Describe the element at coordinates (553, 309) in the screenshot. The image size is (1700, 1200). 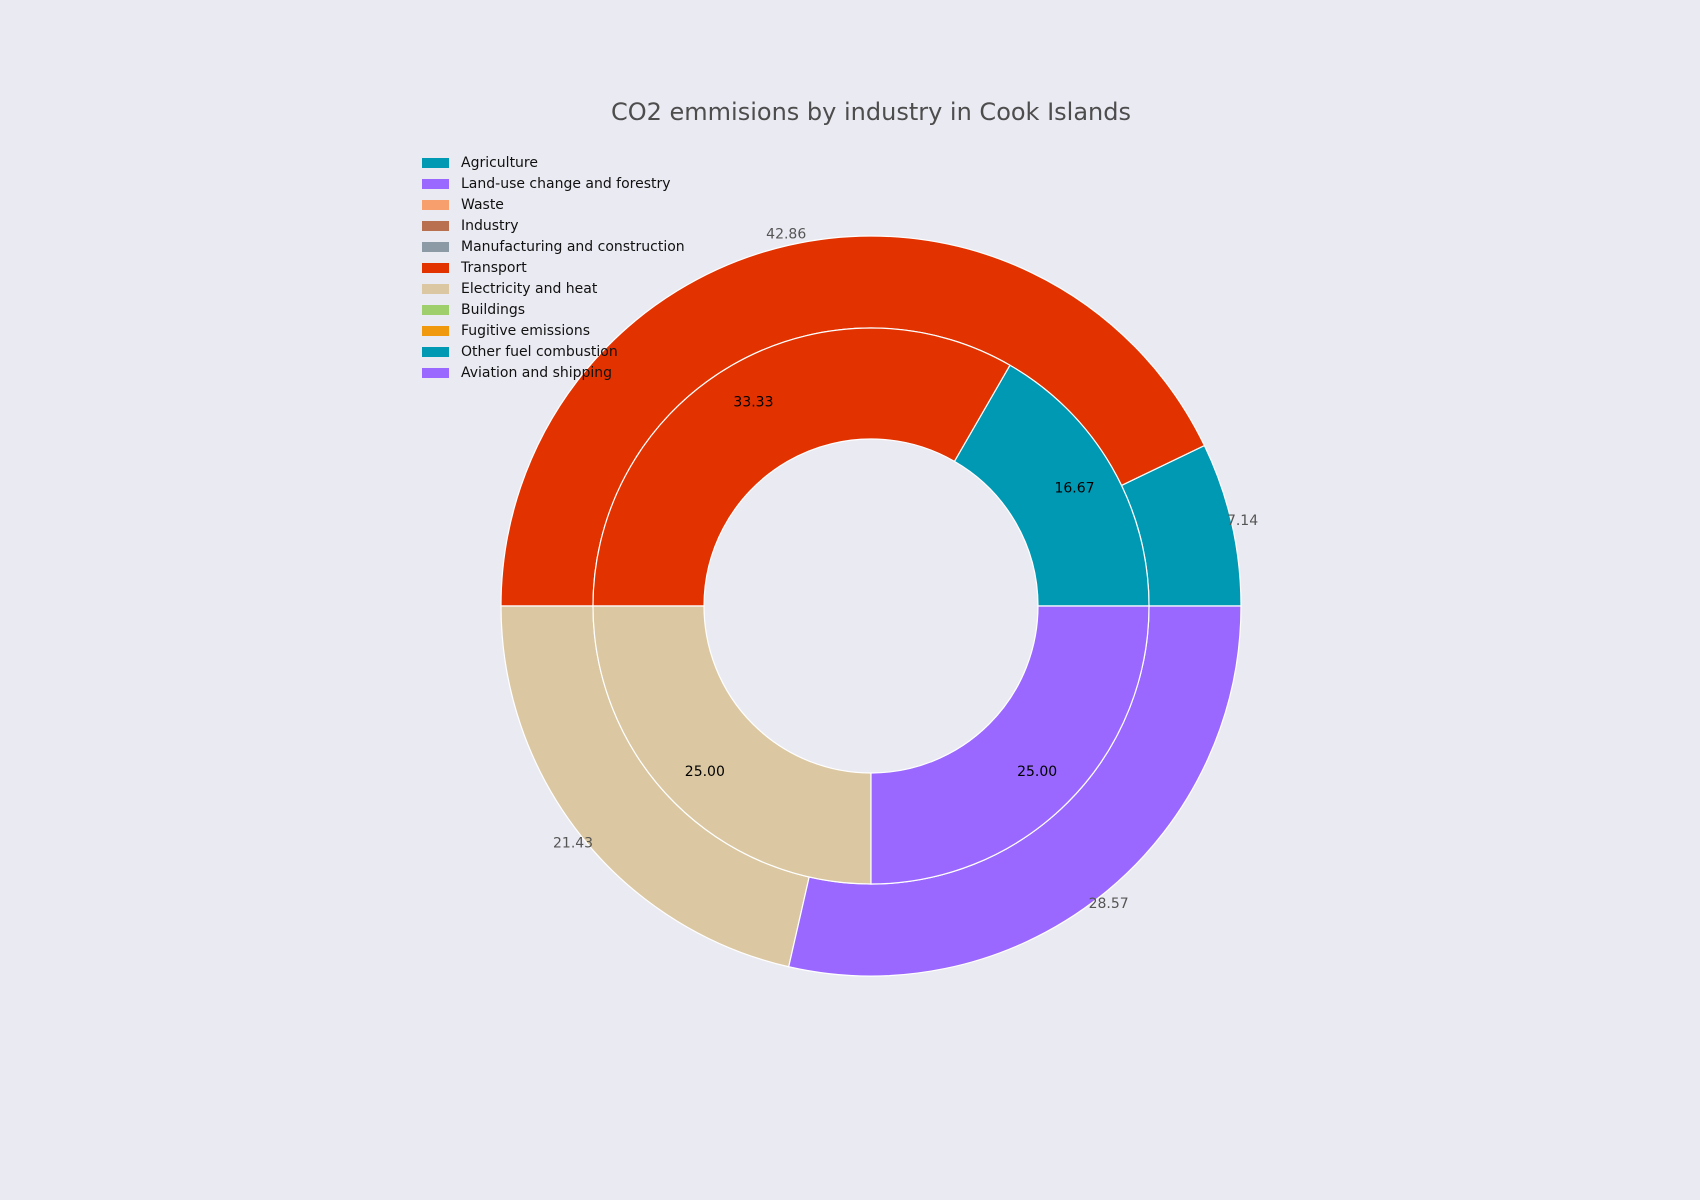
I see `legend-item: Buildings` at that location.